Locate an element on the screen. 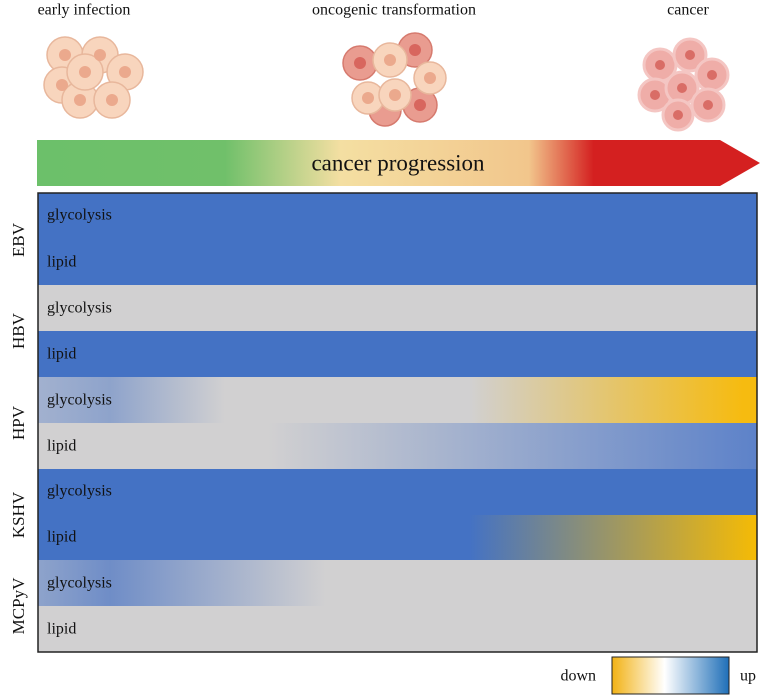  stage-label: cancer is located at coordinates (688, 10).